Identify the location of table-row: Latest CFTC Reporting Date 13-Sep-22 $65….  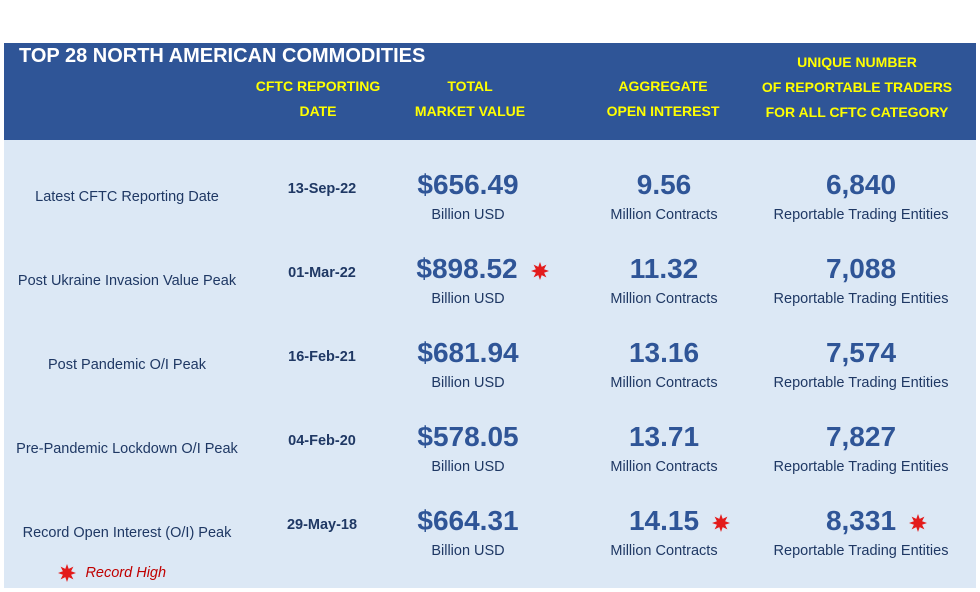
(490, 199).